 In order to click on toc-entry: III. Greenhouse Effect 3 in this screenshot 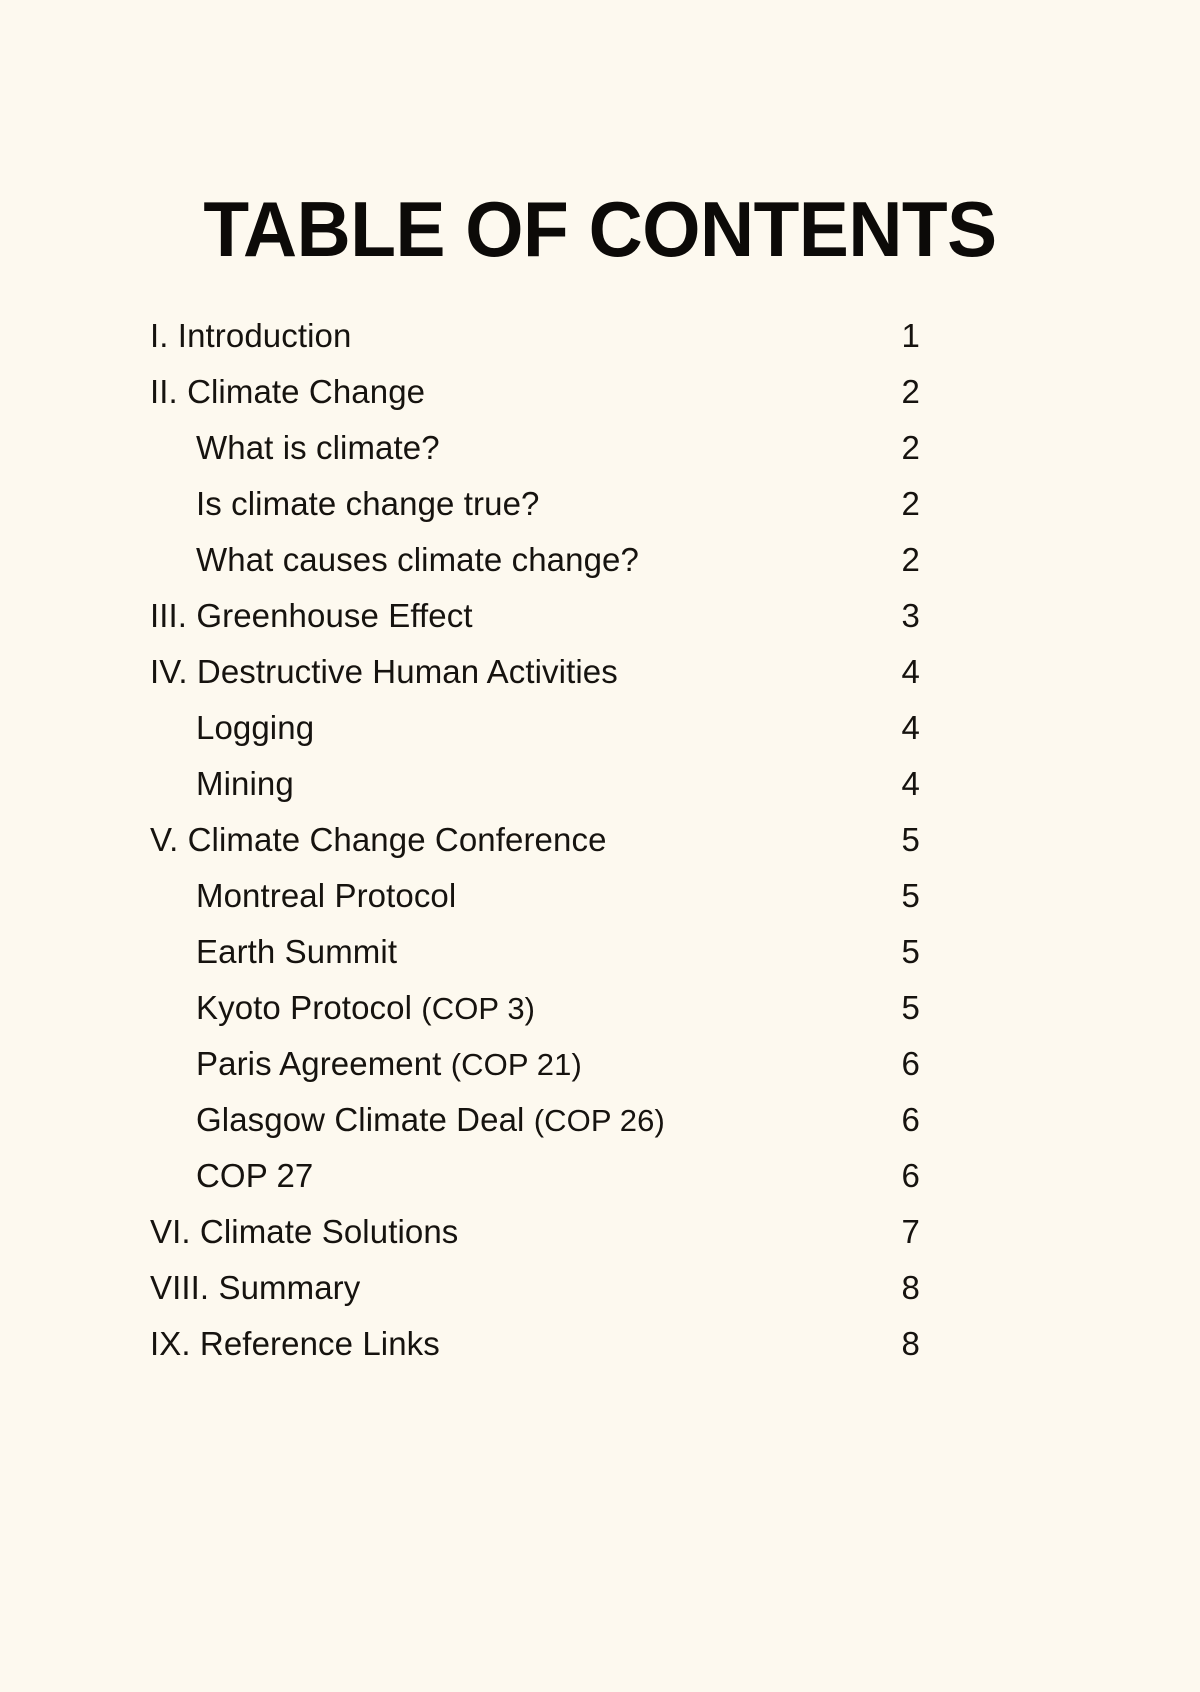, I will do `click(535, 616)`.